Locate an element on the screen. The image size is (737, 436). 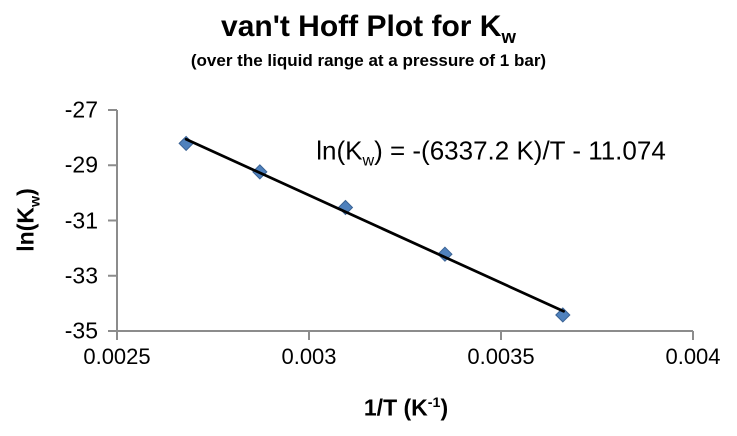
chart-title: van't Hoff Plot for Kw is located at coordinates (368, 28).